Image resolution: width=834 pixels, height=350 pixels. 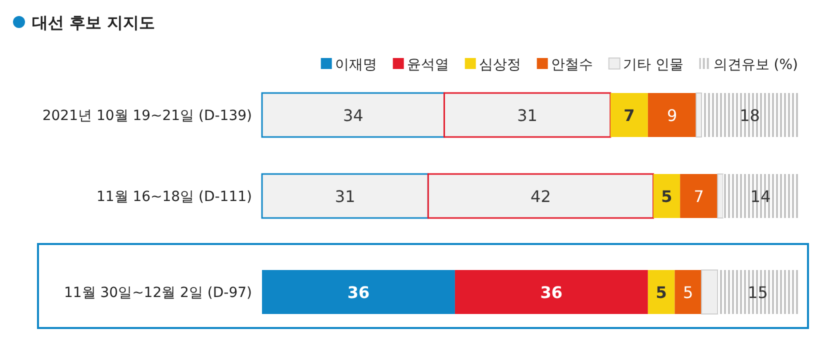 I want to click on legend-label: 기타 인물, so click(x=653, y=65).